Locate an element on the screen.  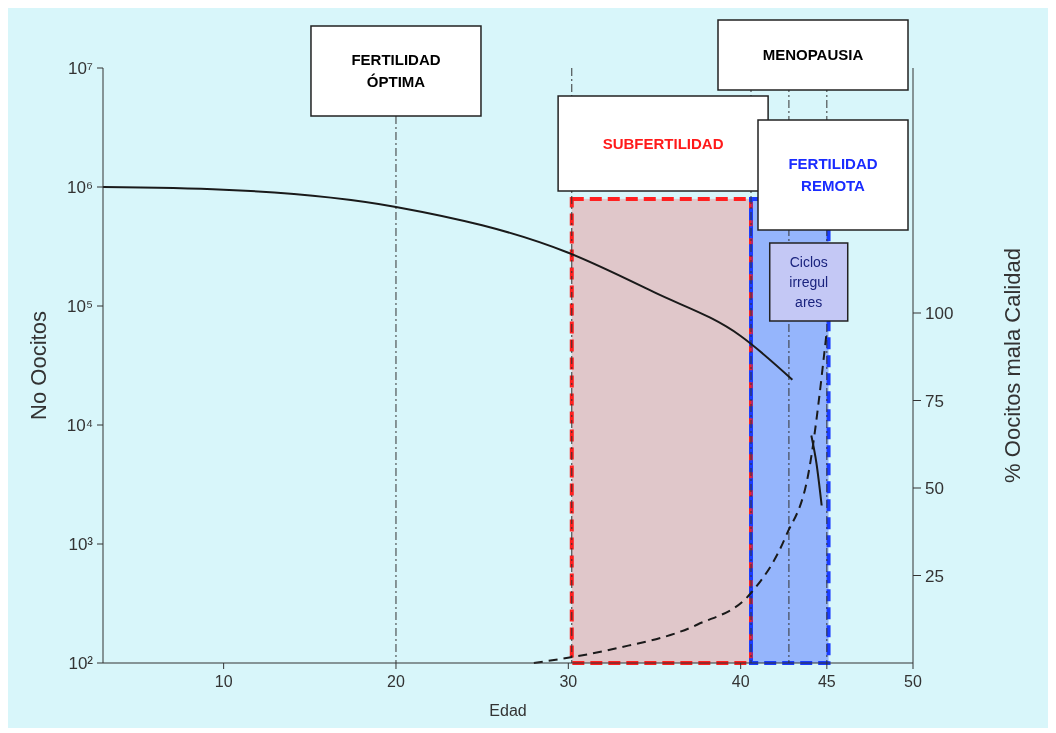
annotation: FERTILIDAD ÓPTIMA is located at coordinates (396, 70).